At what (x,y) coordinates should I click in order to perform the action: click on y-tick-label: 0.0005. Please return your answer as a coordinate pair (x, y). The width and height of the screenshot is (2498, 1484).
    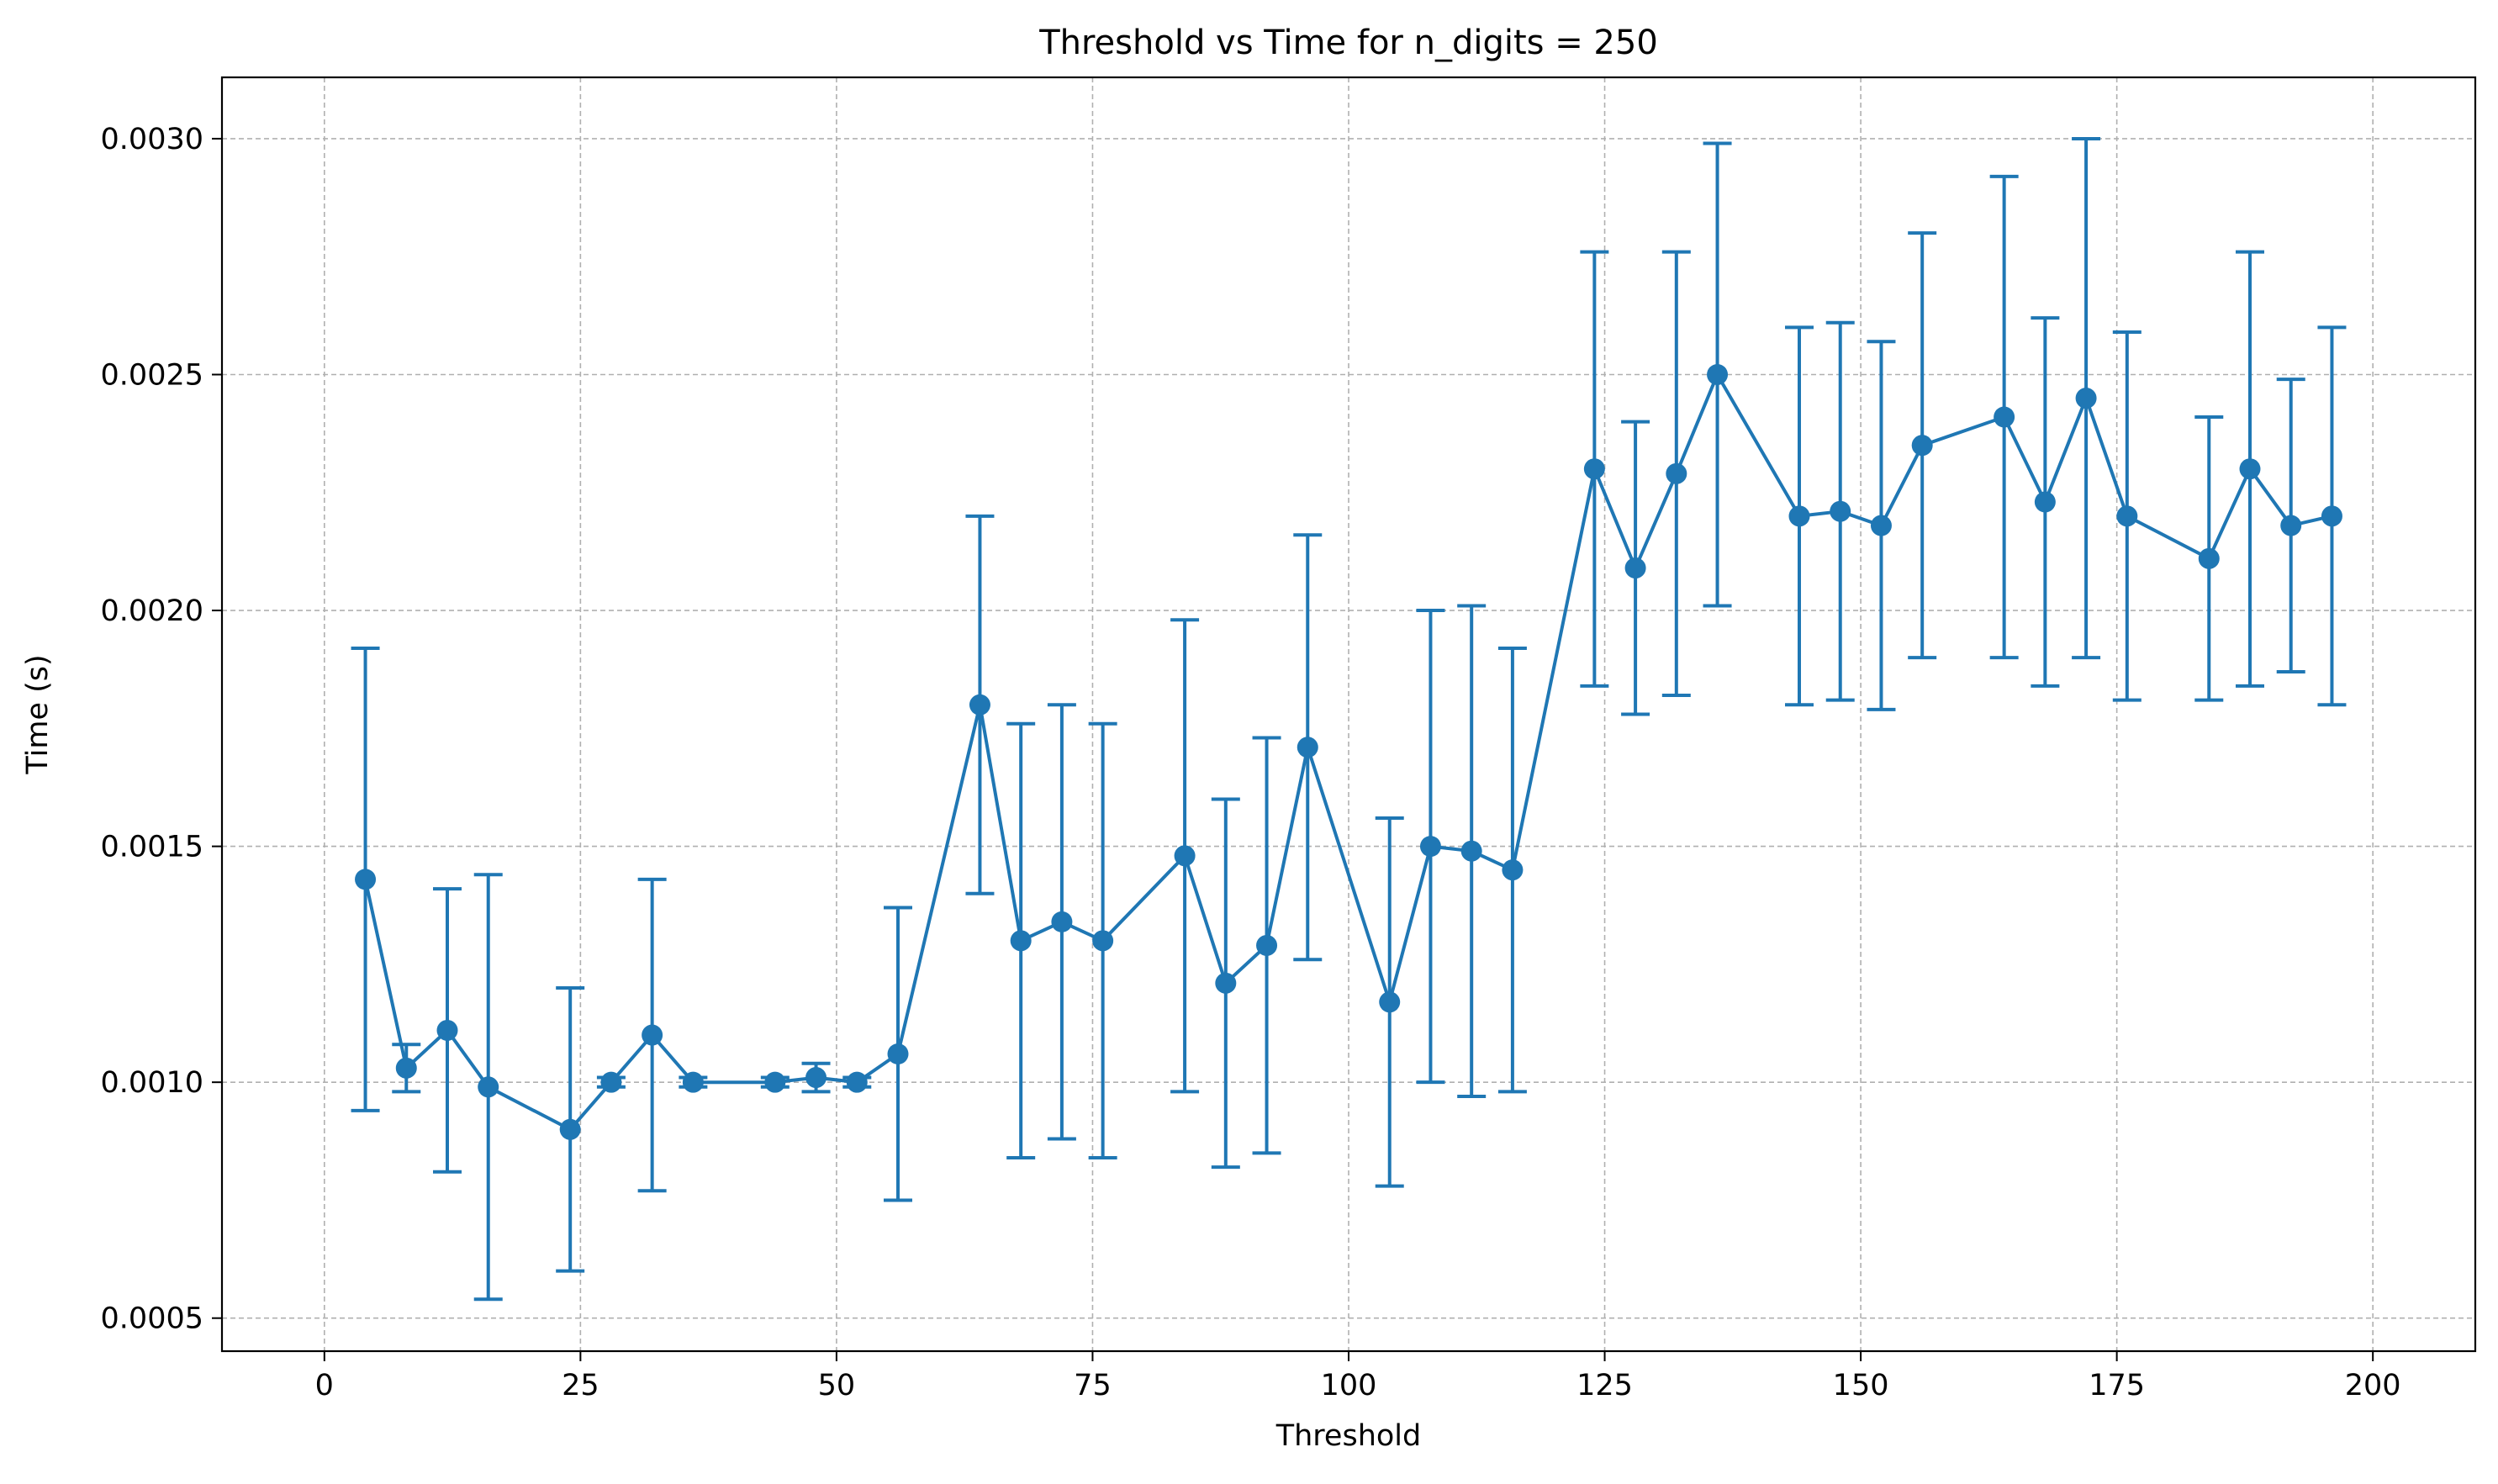
    Looking at the image, I should click on (152, 1319).